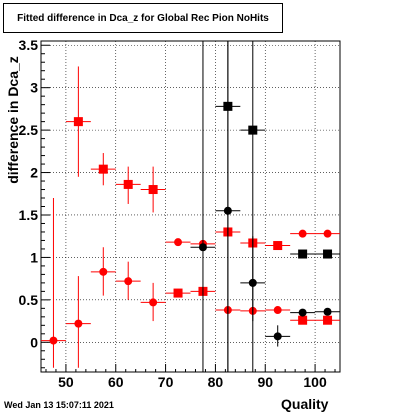 The image size is (400, 414). I want to click on y-tick-label: 1, so click(34, 257).